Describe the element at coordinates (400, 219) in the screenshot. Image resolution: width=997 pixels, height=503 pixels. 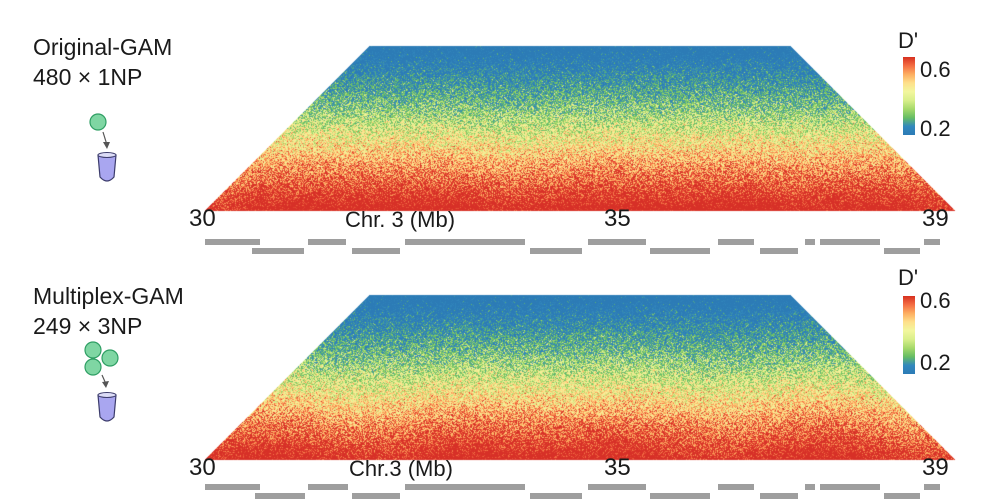
I see `axis-label: Chr. 3 (Mb)` at that location.